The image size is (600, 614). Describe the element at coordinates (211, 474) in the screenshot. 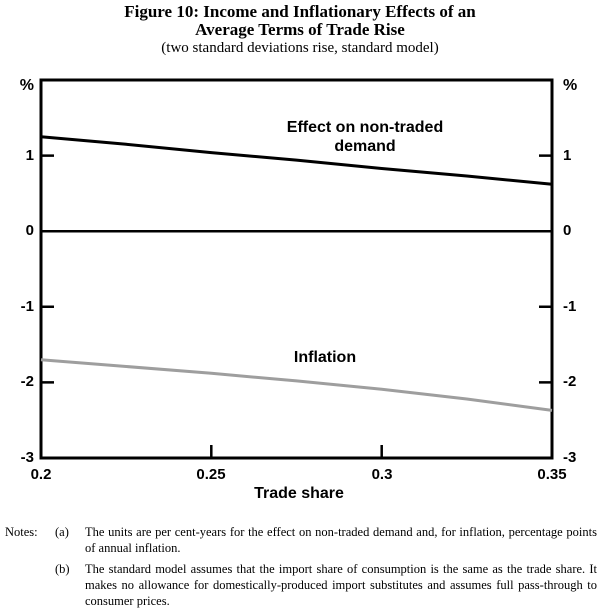

I see `x-tick-label: 0.25` at that location.